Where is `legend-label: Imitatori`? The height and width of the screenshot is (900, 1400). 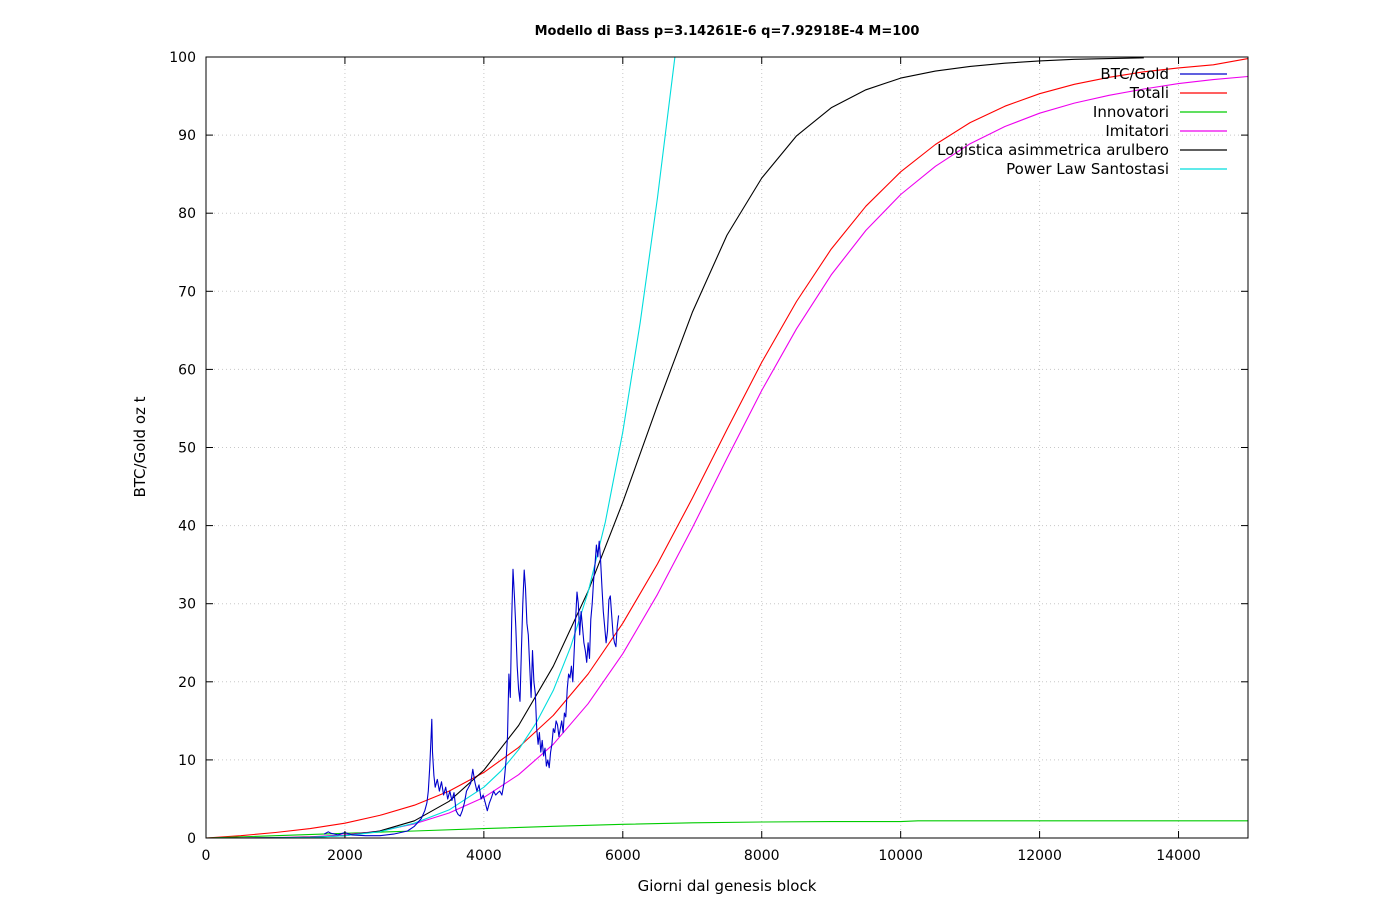 legend-label: Imitatori is located at coordinates (1137, 131).